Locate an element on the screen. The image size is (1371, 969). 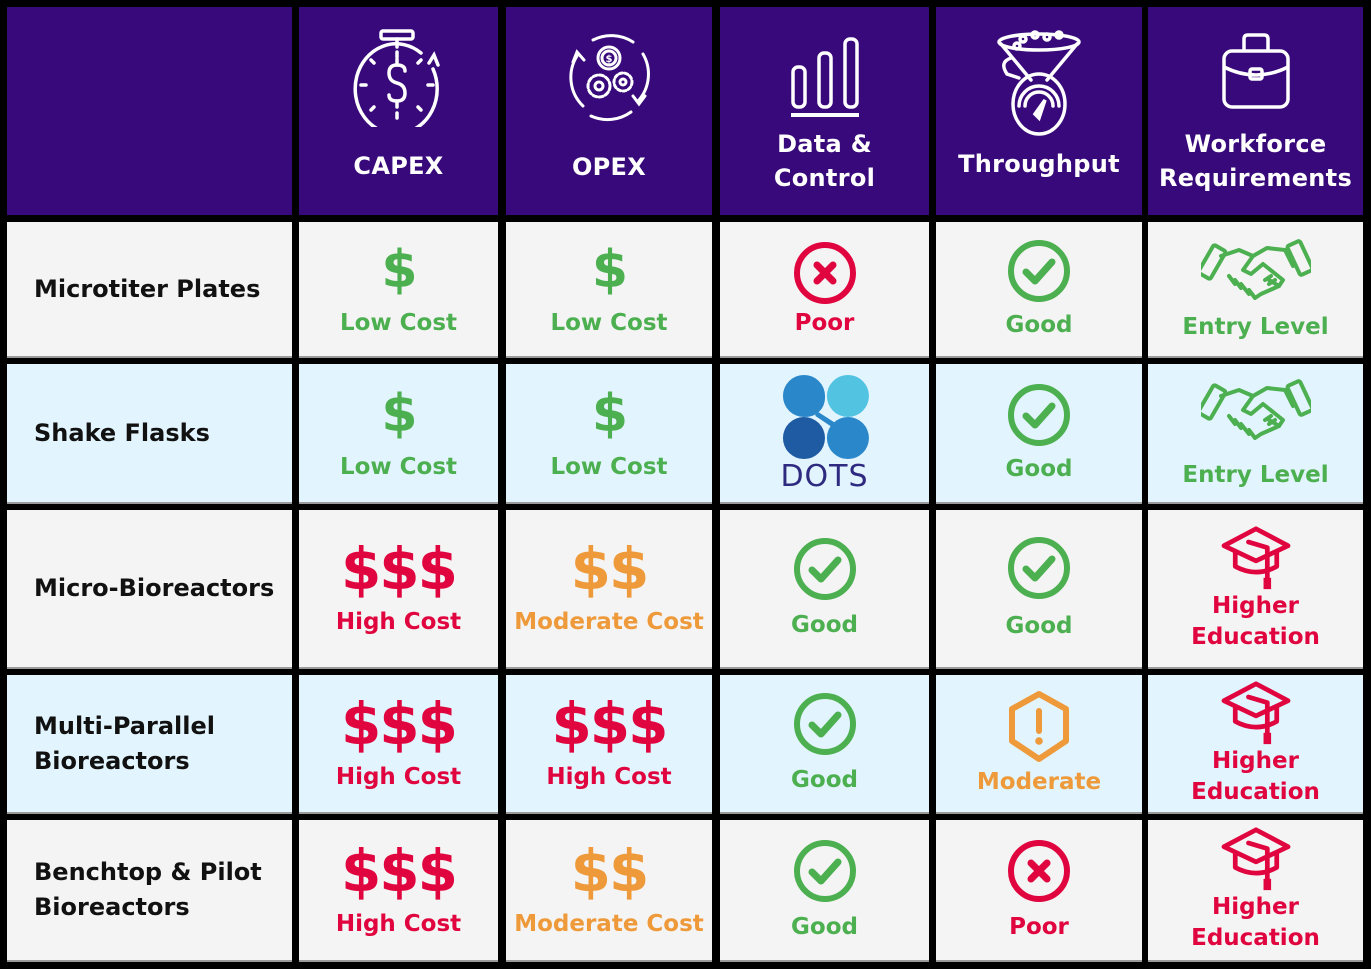
gears-dollar-cycle-icon: $ is located at coordinates (609, 78).